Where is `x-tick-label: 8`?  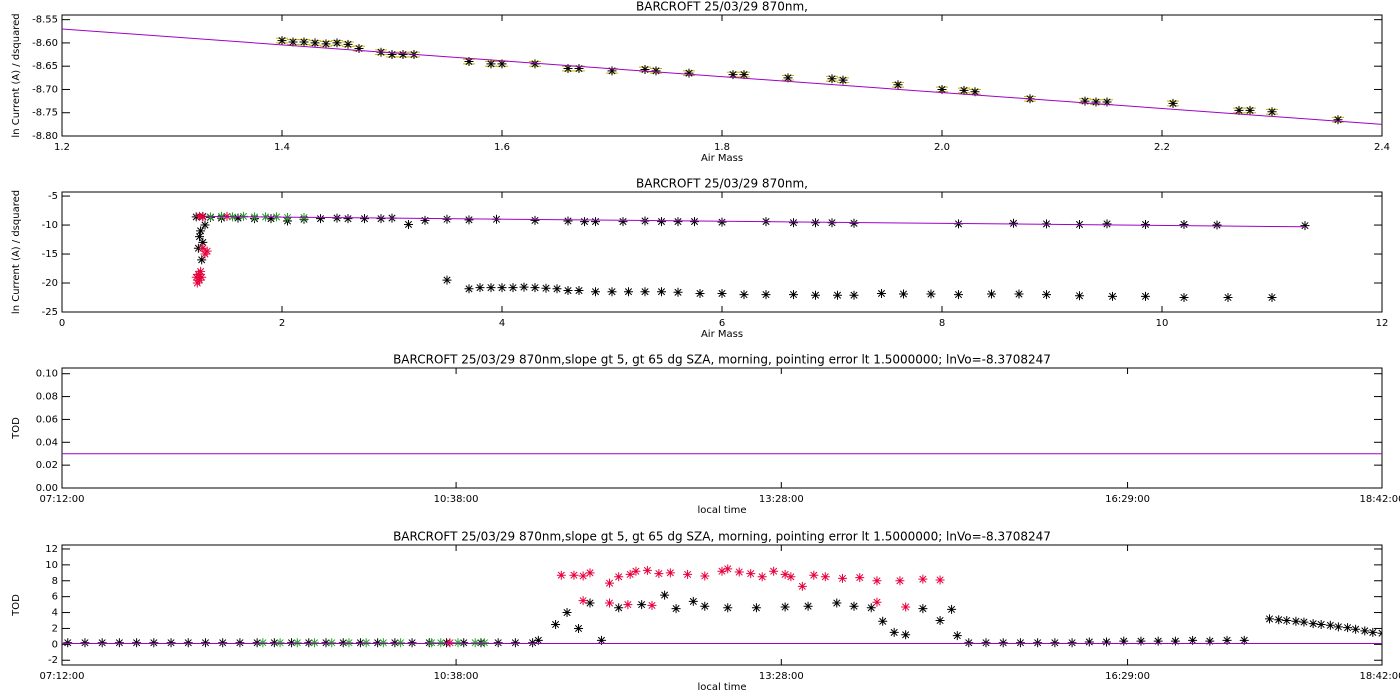
x-tick-label: 8 is located at coordinates (942, 323).